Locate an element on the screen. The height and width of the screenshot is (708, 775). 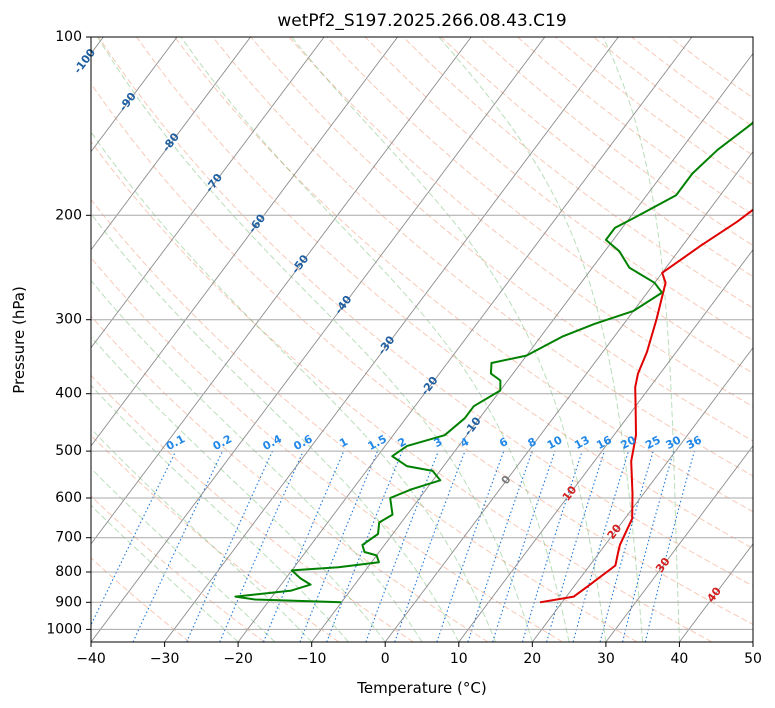
x-tick-label: 10 is located at coordinates (459, 659).